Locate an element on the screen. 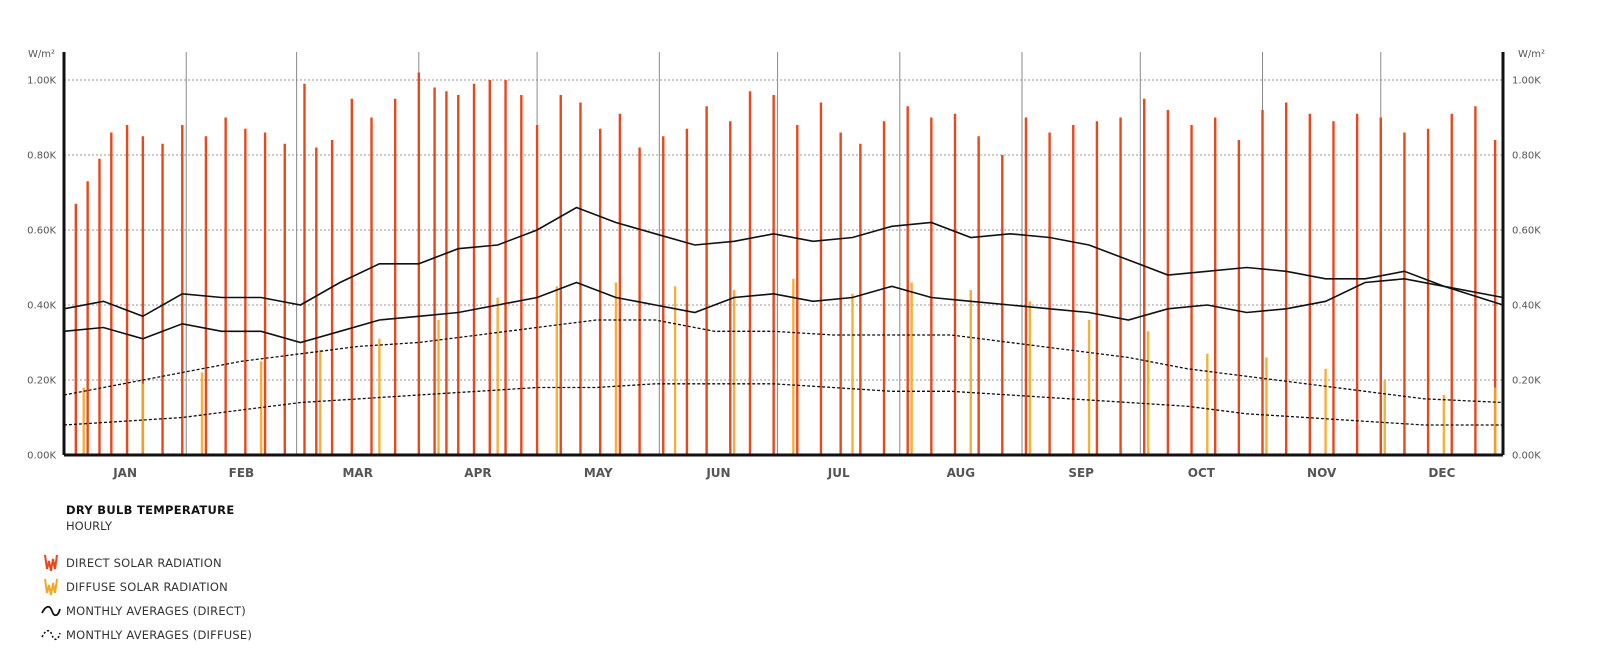 This screenshot has height=665, width=1600. month-label: SEP is located at coordinates (1081, 473).